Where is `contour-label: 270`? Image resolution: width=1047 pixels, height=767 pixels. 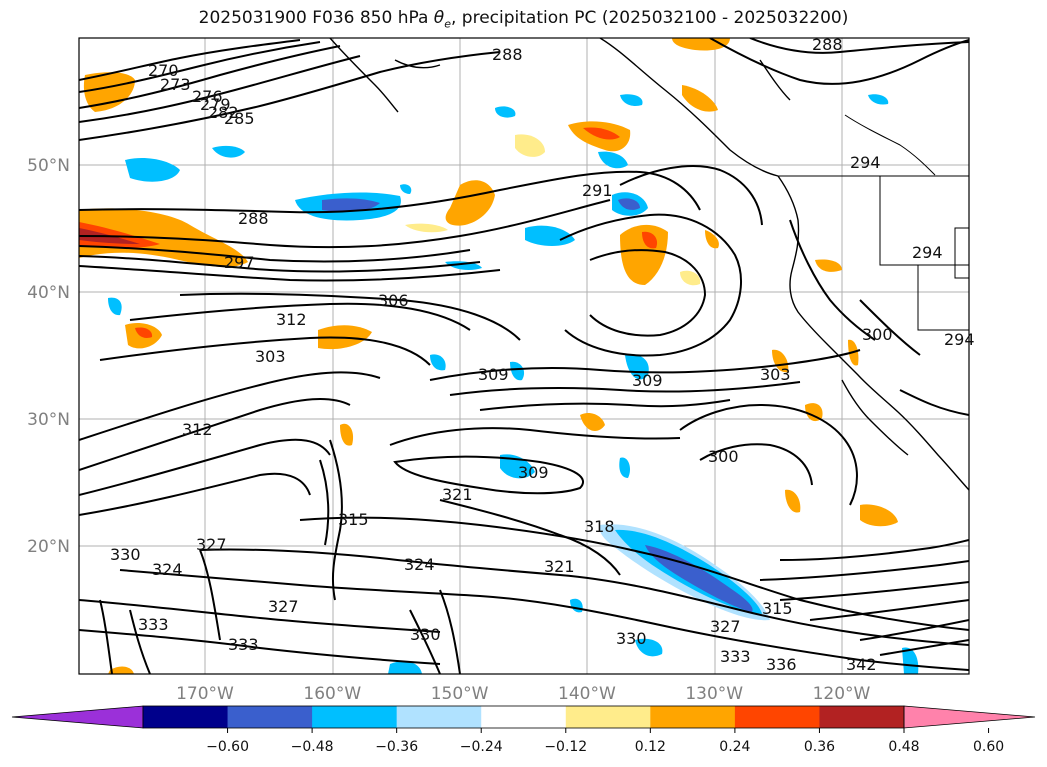 contour-label: 270 is located at coordinates (163, 70).